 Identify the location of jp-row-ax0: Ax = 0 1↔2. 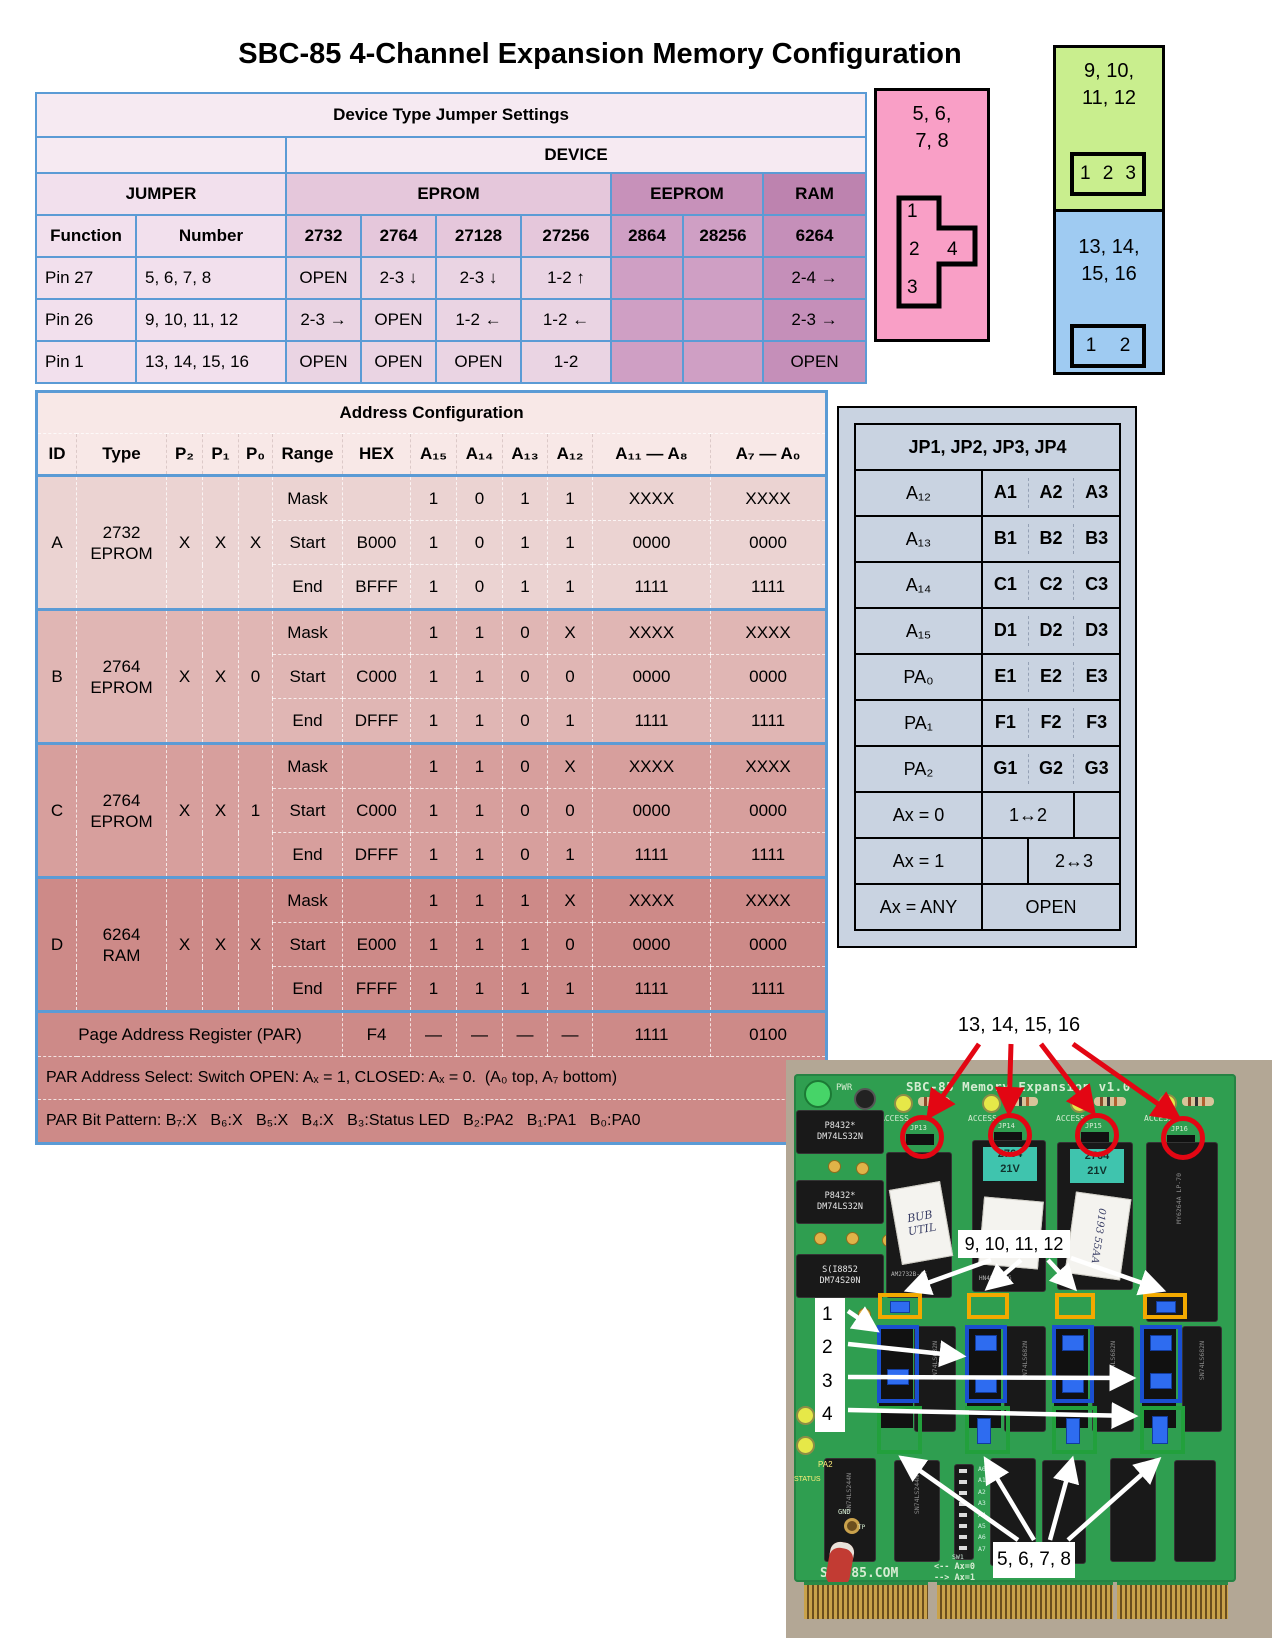
(987, 815).